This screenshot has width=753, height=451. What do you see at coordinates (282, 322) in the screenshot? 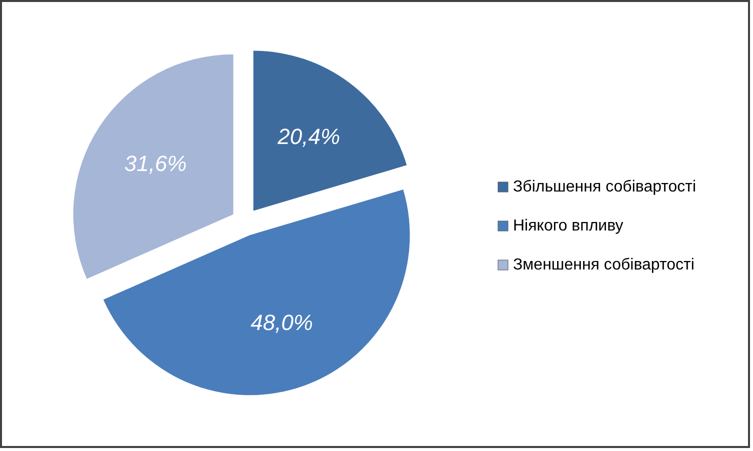
I see `data-label: 48,0%` at bounding box center [282, 322].